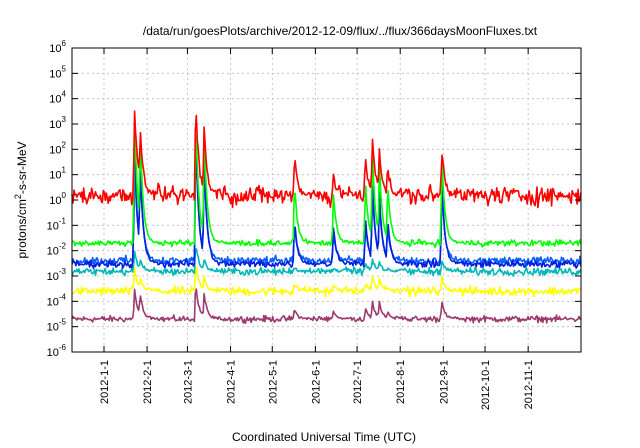 The width and height of the screenshot is (640, 448). Describe the element at coordinates (63, 322) in the screenshot. I see `y-tick-exponent: -5` at that location.